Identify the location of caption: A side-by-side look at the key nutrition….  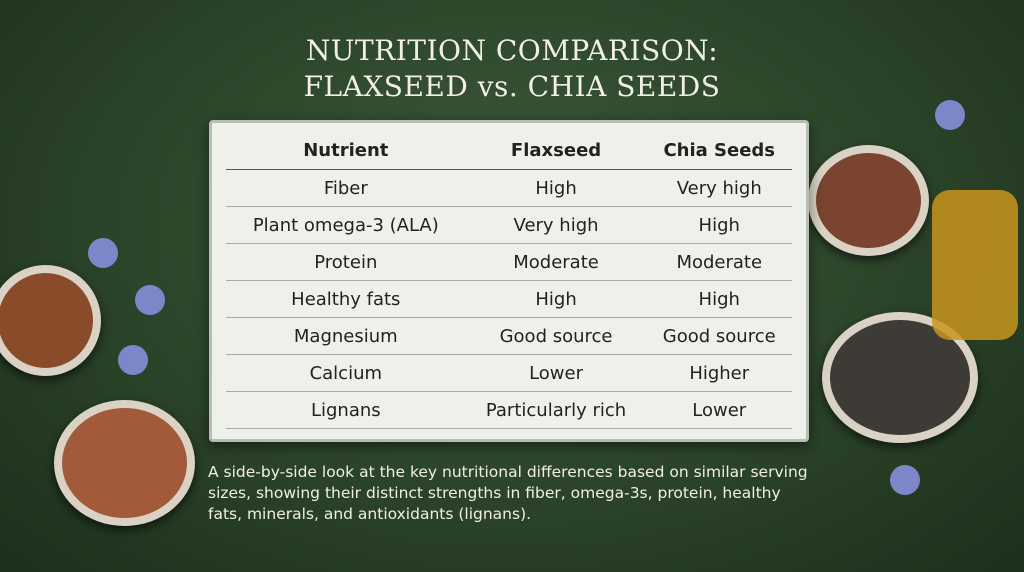
(508, 493).